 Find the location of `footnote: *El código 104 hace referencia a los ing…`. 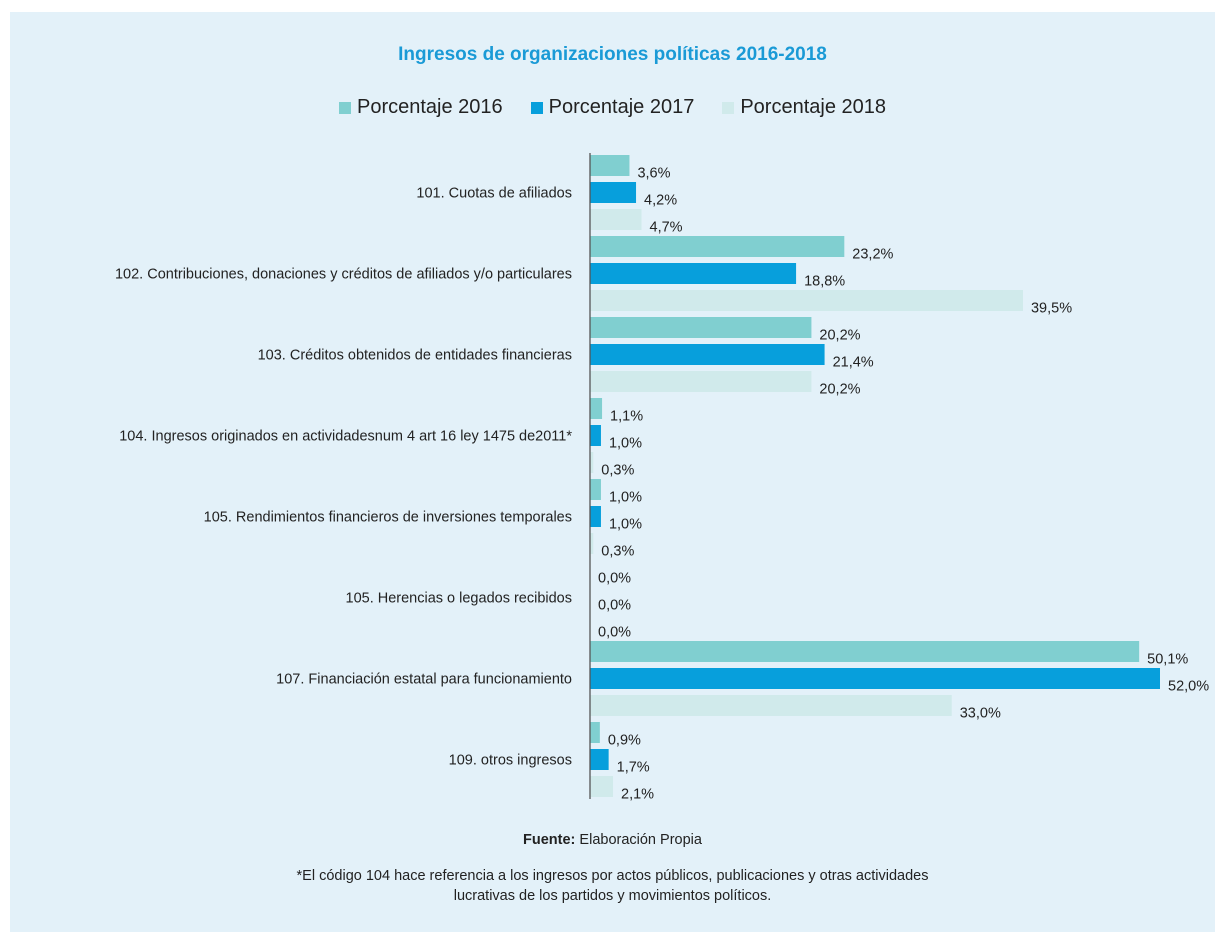

footnote: *El código 104 hace referencia a los ing… is located at coordinates (612, 886).